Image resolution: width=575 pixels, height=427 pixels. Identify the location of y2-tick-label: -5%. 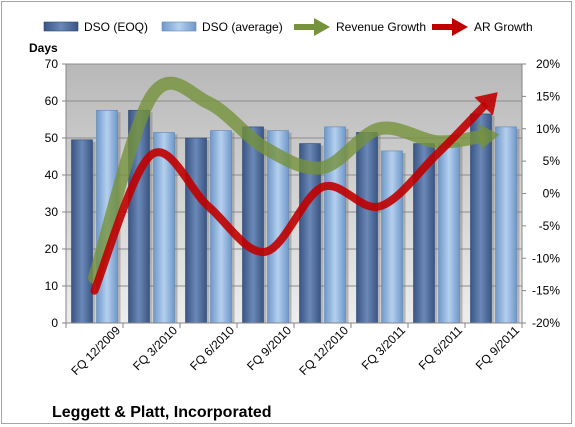
(550, 226).